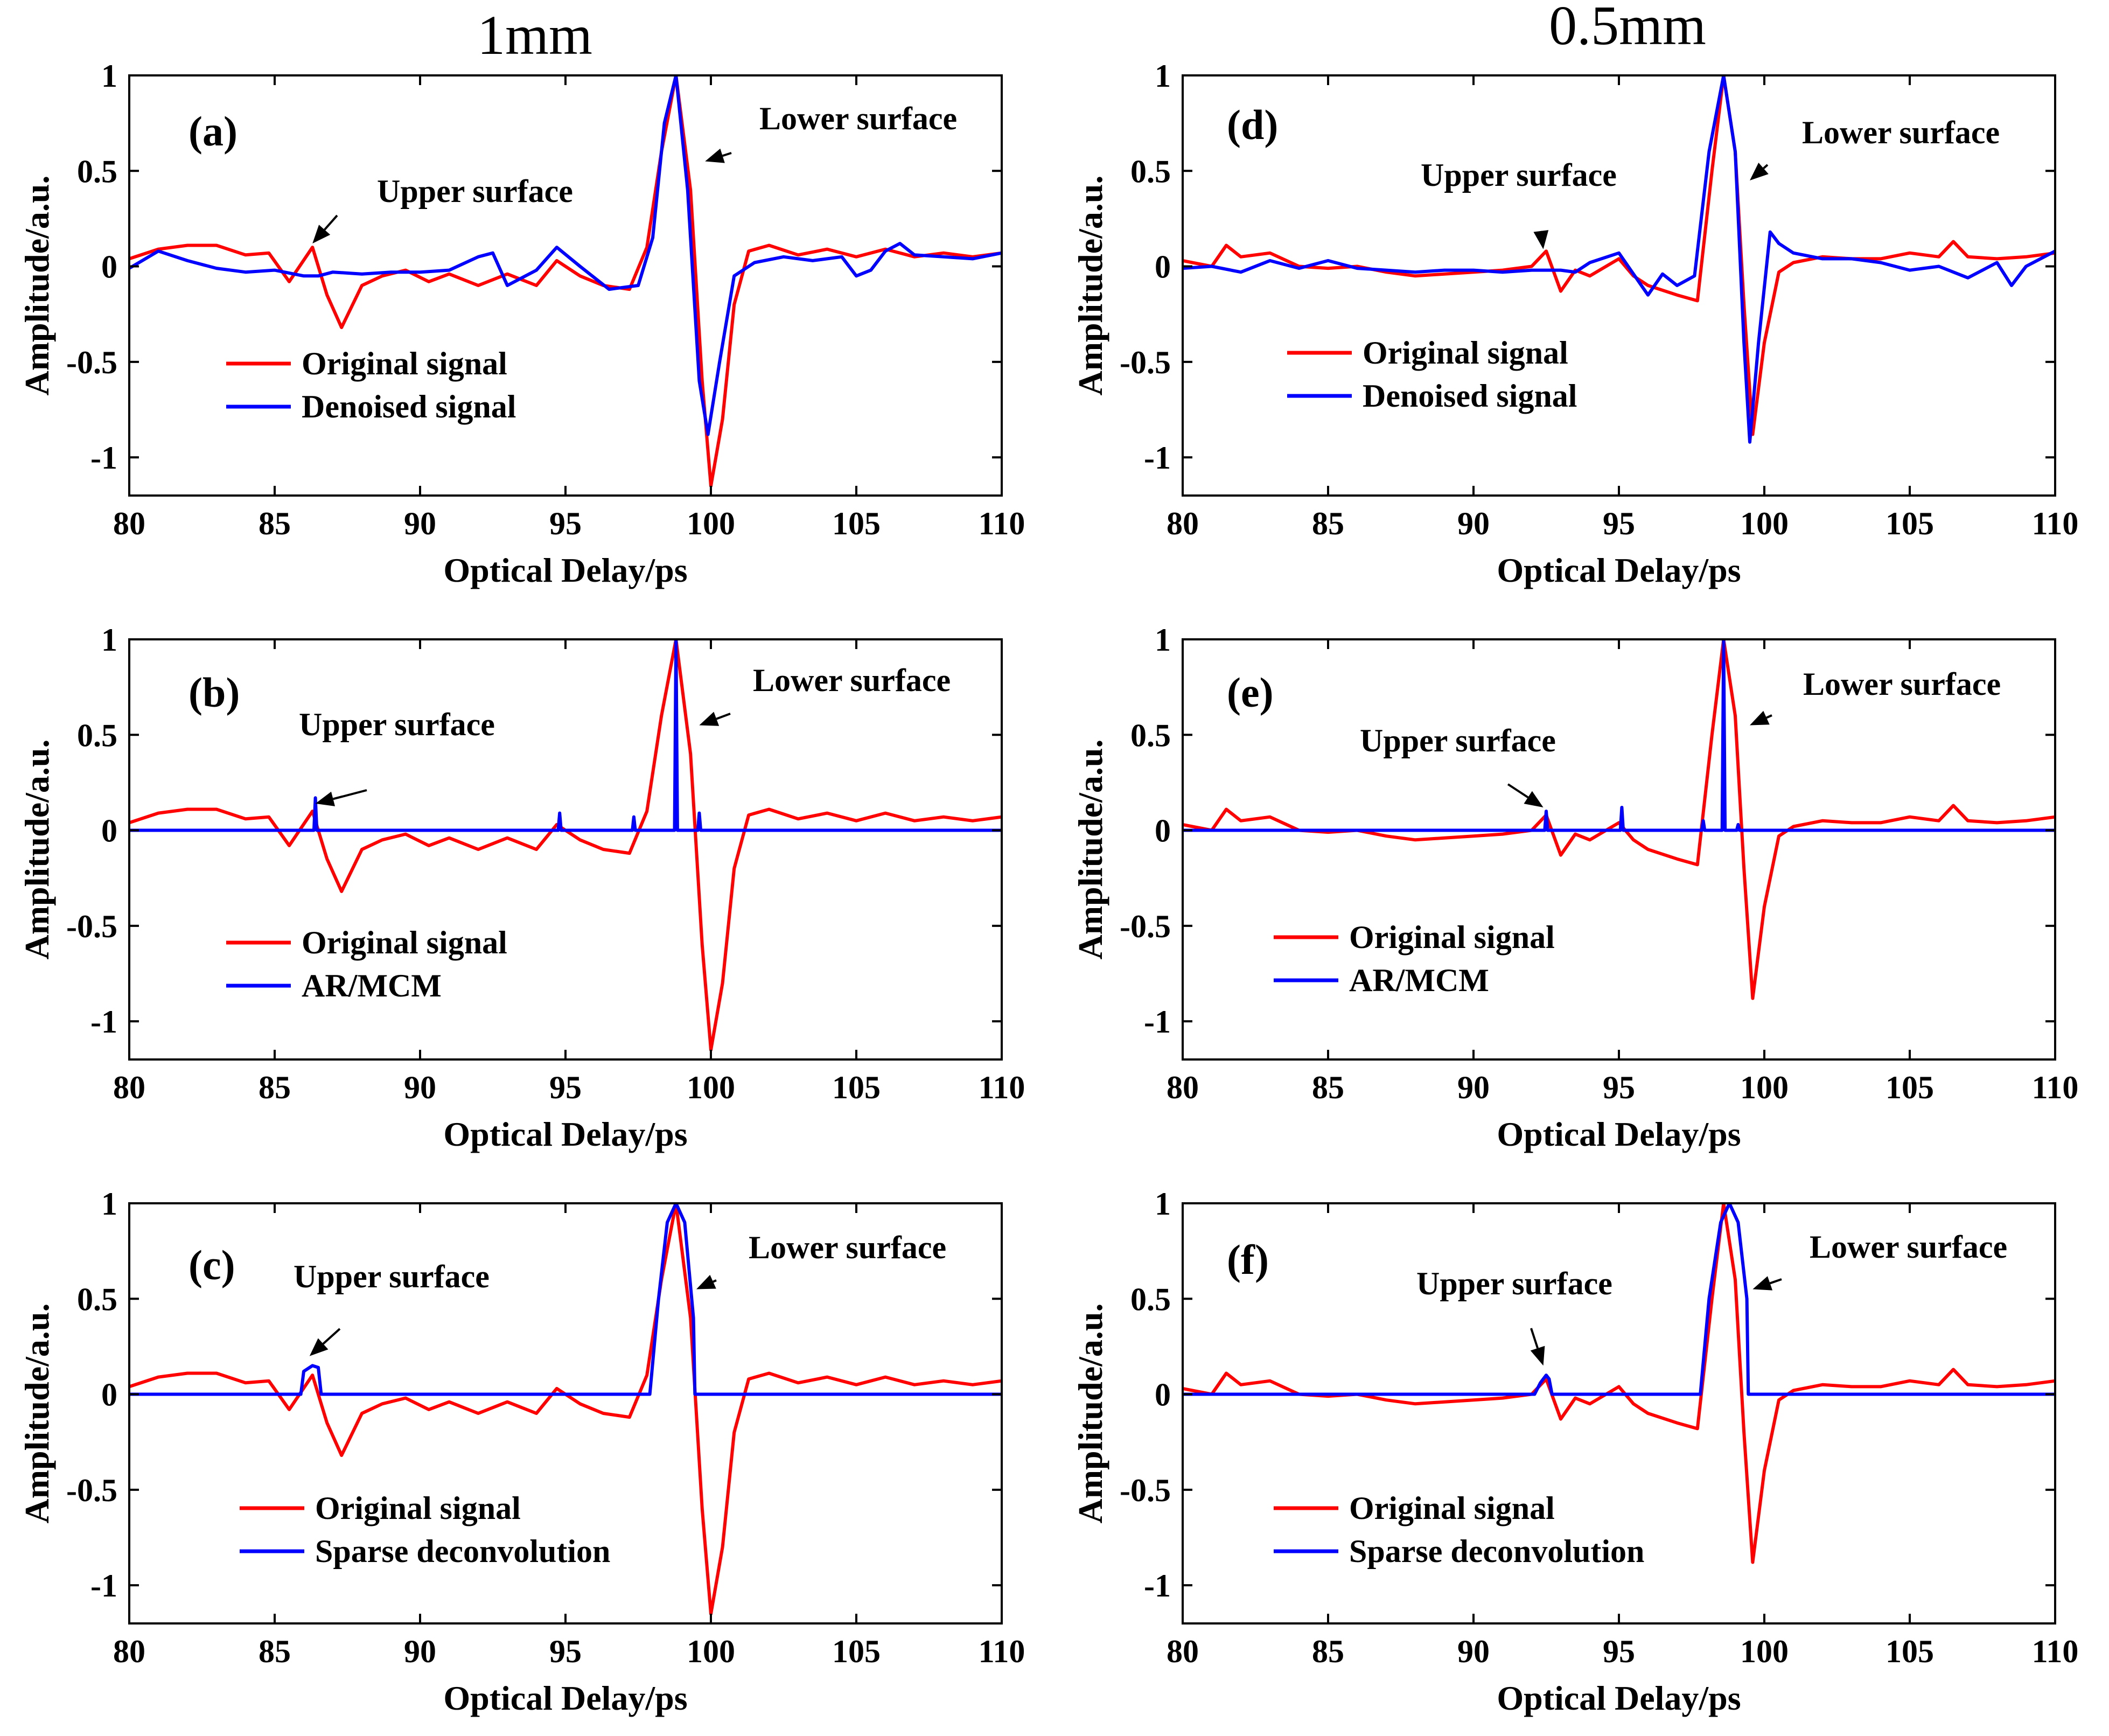  What do you see at coordinates (565, 255) in the screenshot?
I see `series-line-a-processed` at bounding box center [565, 255].